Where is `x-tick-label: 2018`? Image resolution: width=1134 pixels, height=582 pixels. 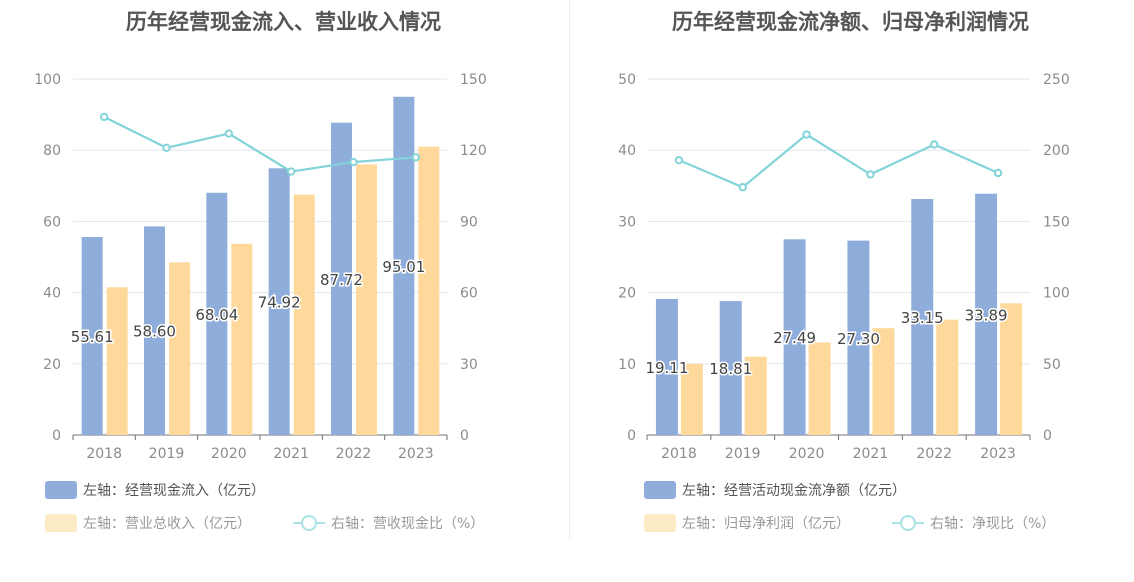 x-tick-label: 2018 is located at coordinates (679, 454).